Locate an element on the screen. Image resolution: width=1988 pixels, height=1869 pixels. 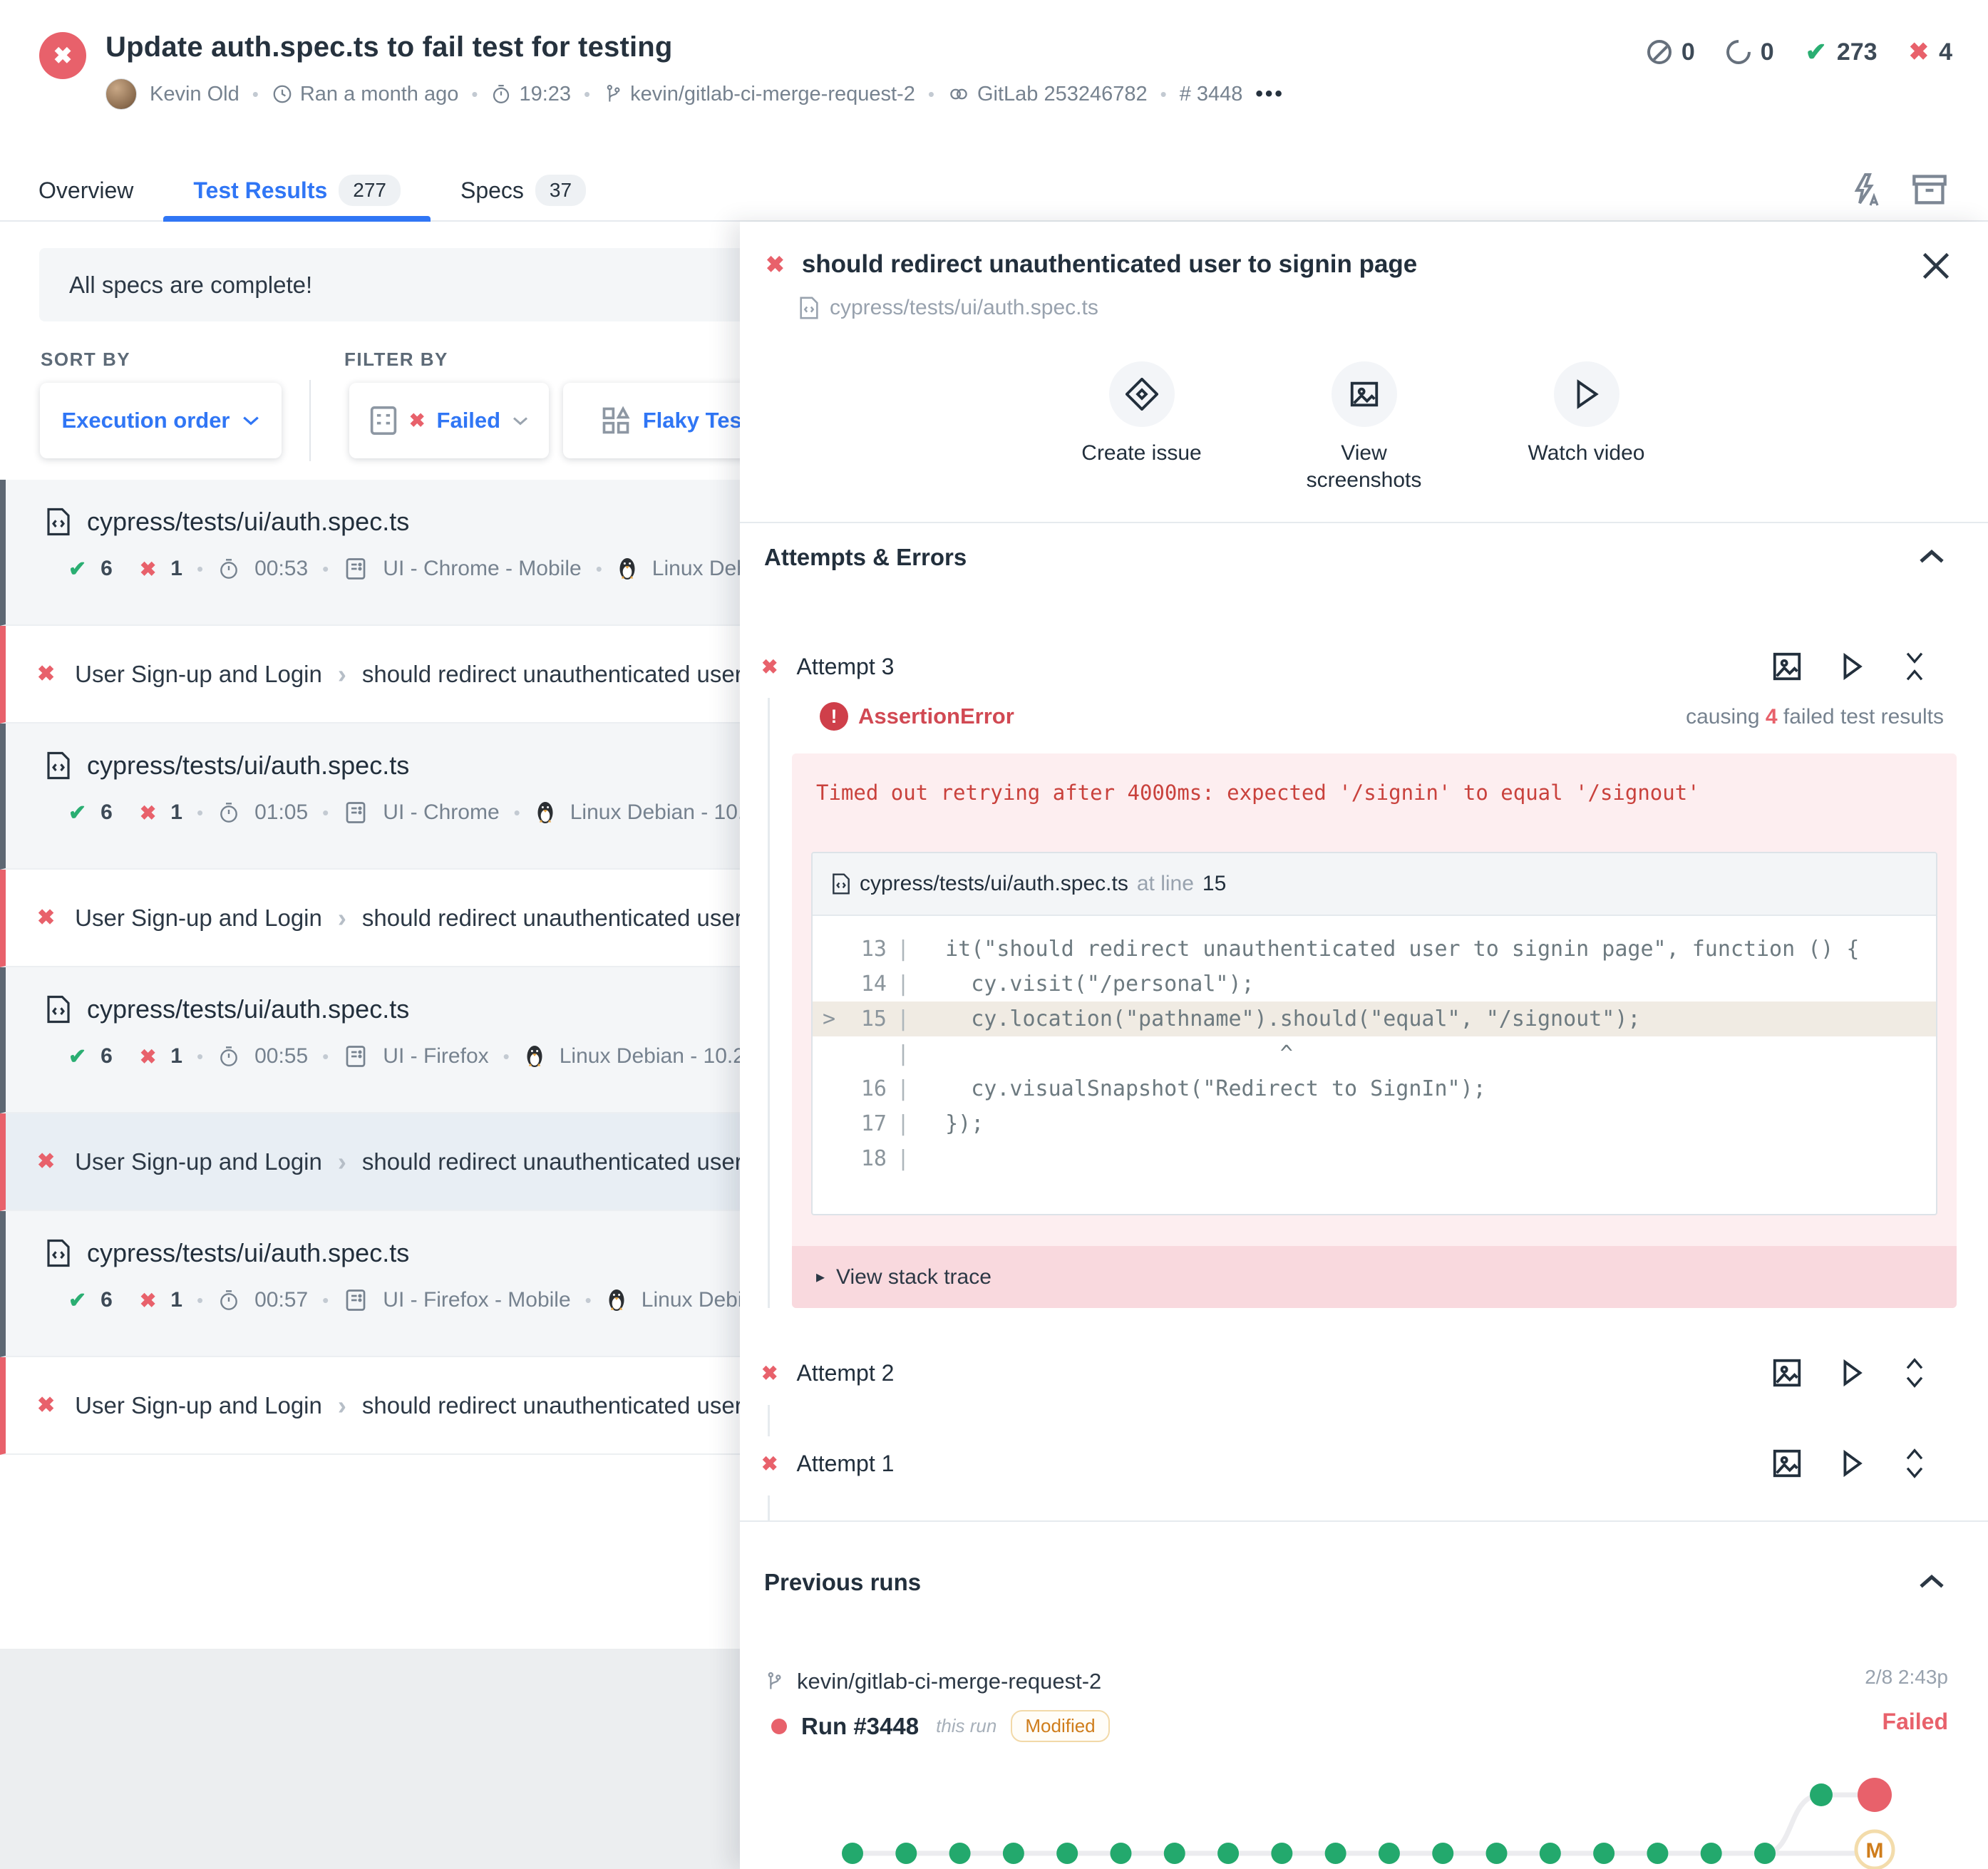
branch-icon is located at coordinates (613, 93).